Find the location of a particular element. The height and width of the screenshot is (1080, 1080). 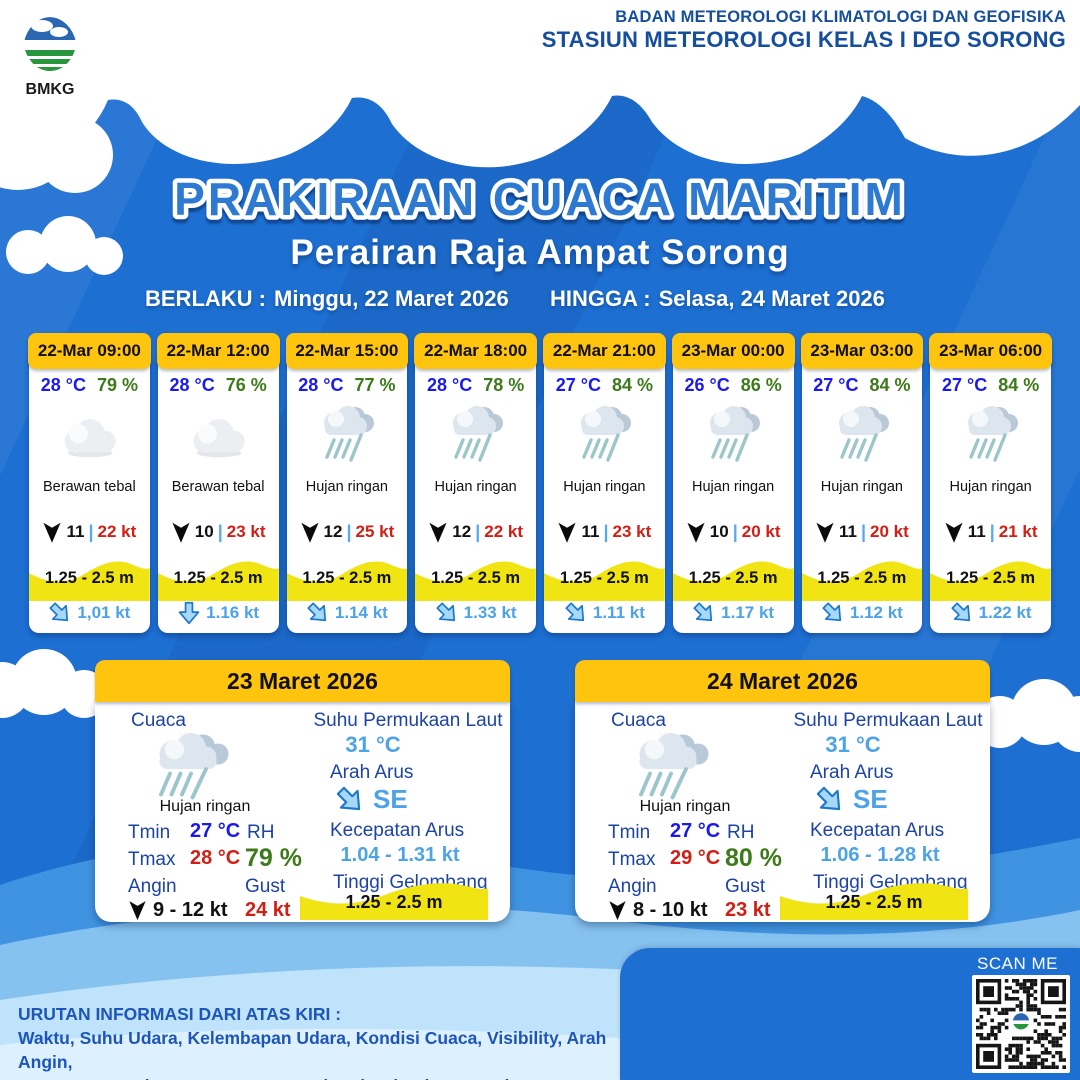

scan-panel: SCAN ME is located at coordinates (850, 1014).